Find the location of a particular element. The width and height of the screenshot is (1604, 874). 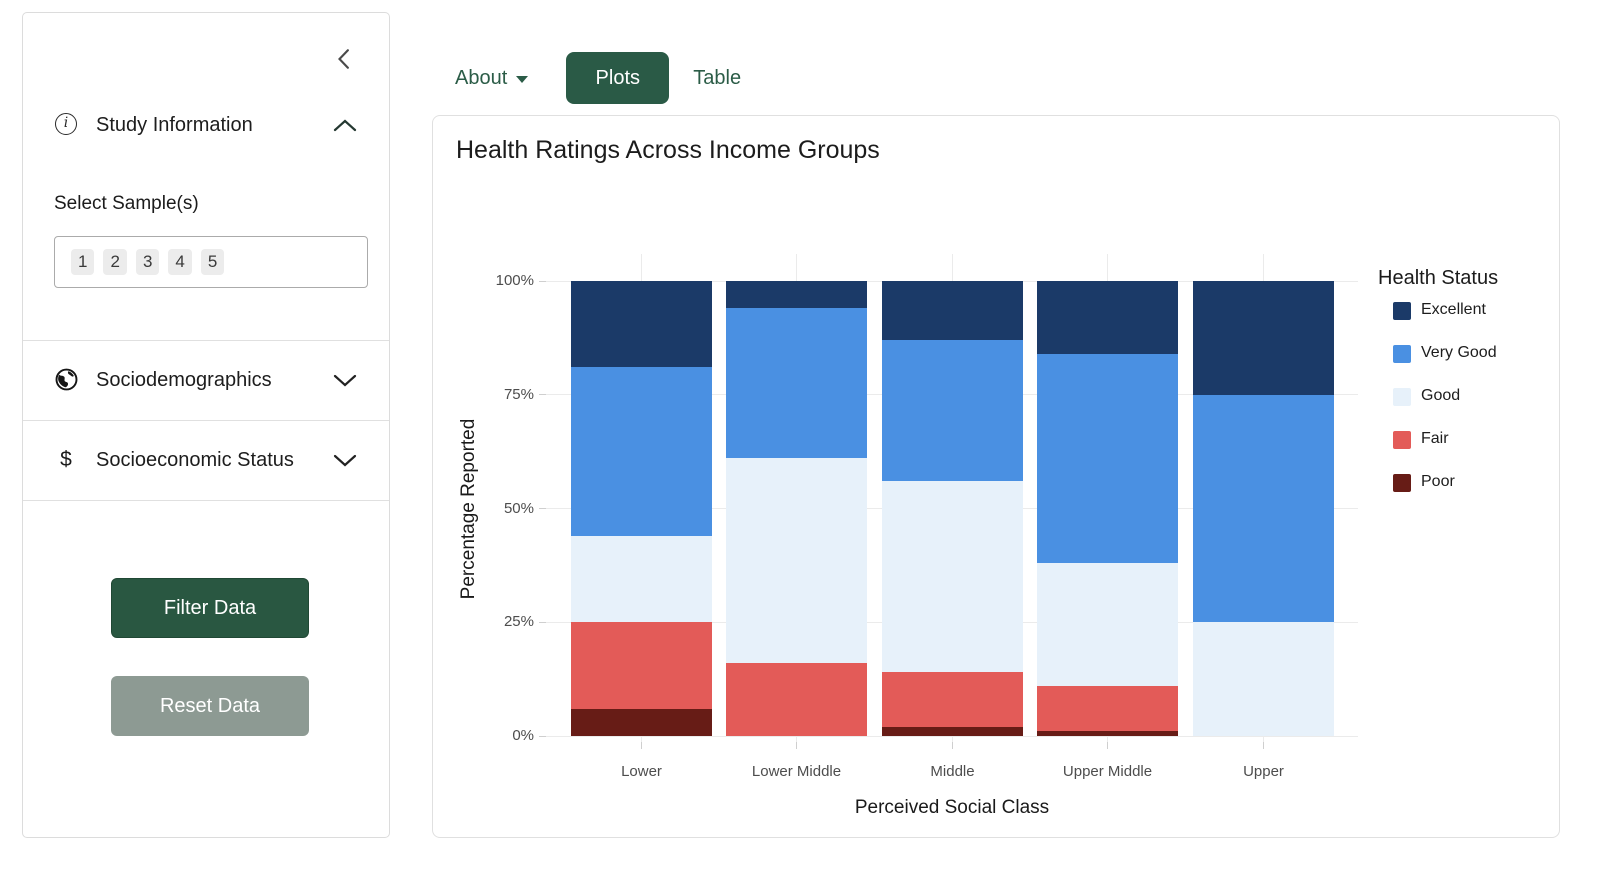

y-tick-label: 100% is located at coordinates (514, 280).